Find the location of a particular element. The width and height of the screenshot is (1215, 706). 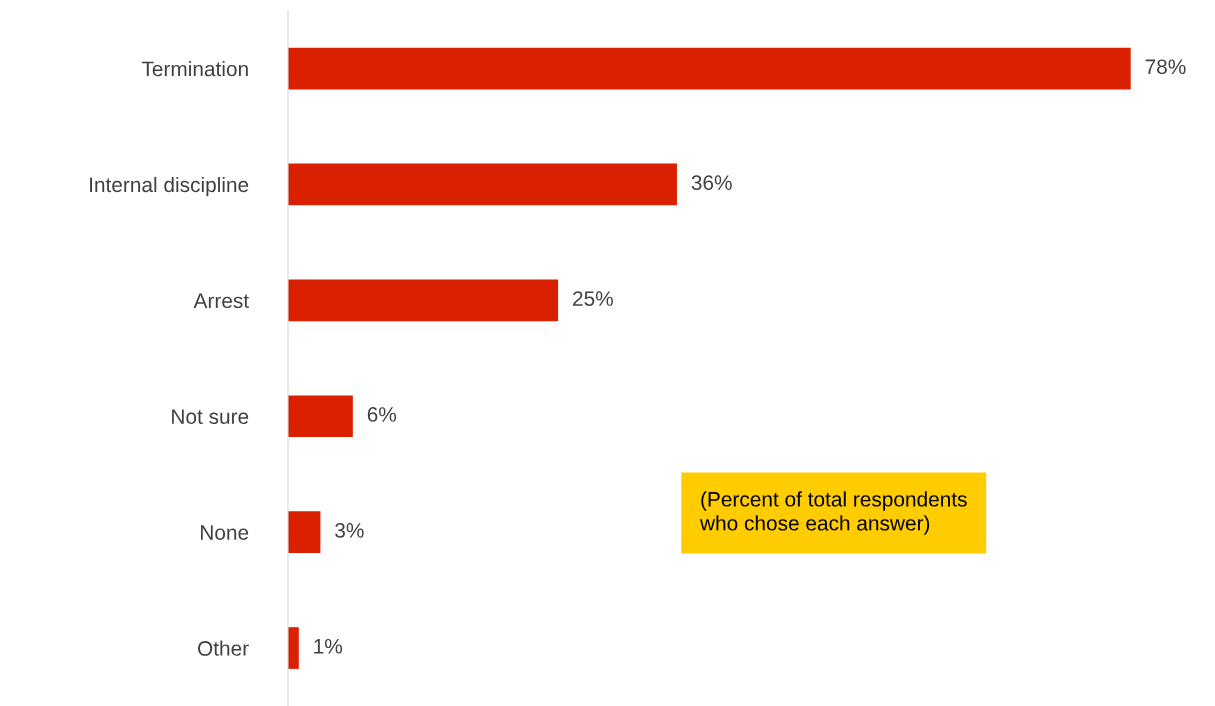

data-label: 36% is located at coordinates (711, 183).